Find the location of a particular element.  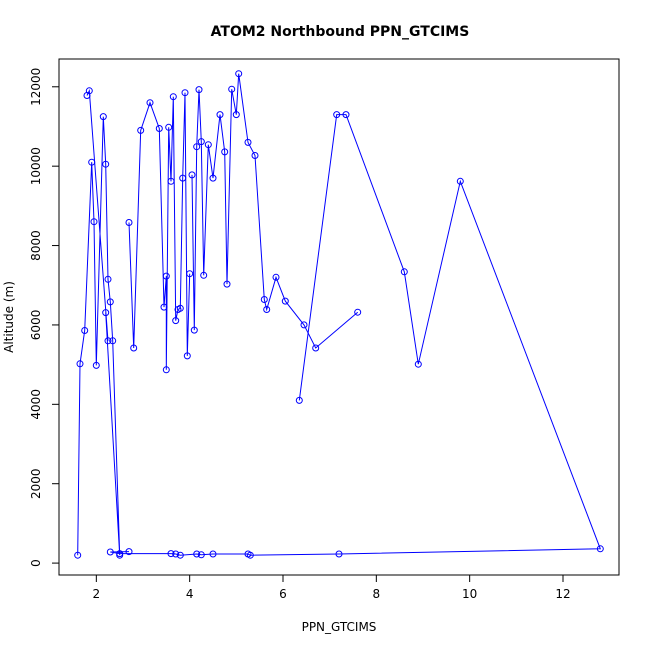

y-tick-label: 4000 is located at coordinates (36, 404).